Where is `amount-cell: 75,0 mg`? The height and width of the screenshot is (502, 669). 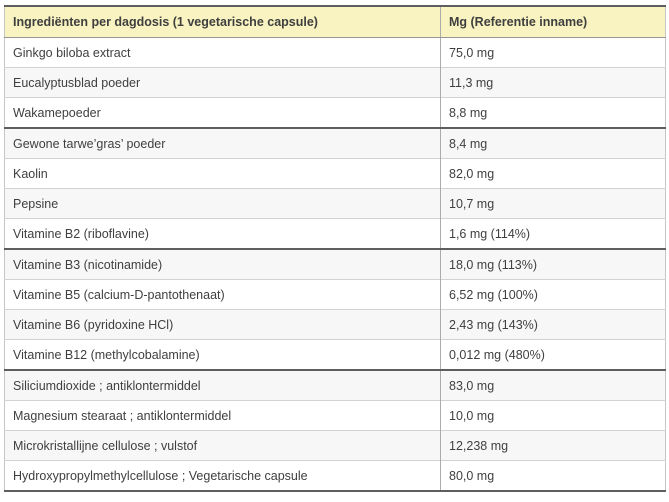 amount-cell: 75,0 mg is located at coordinates (553, 52).